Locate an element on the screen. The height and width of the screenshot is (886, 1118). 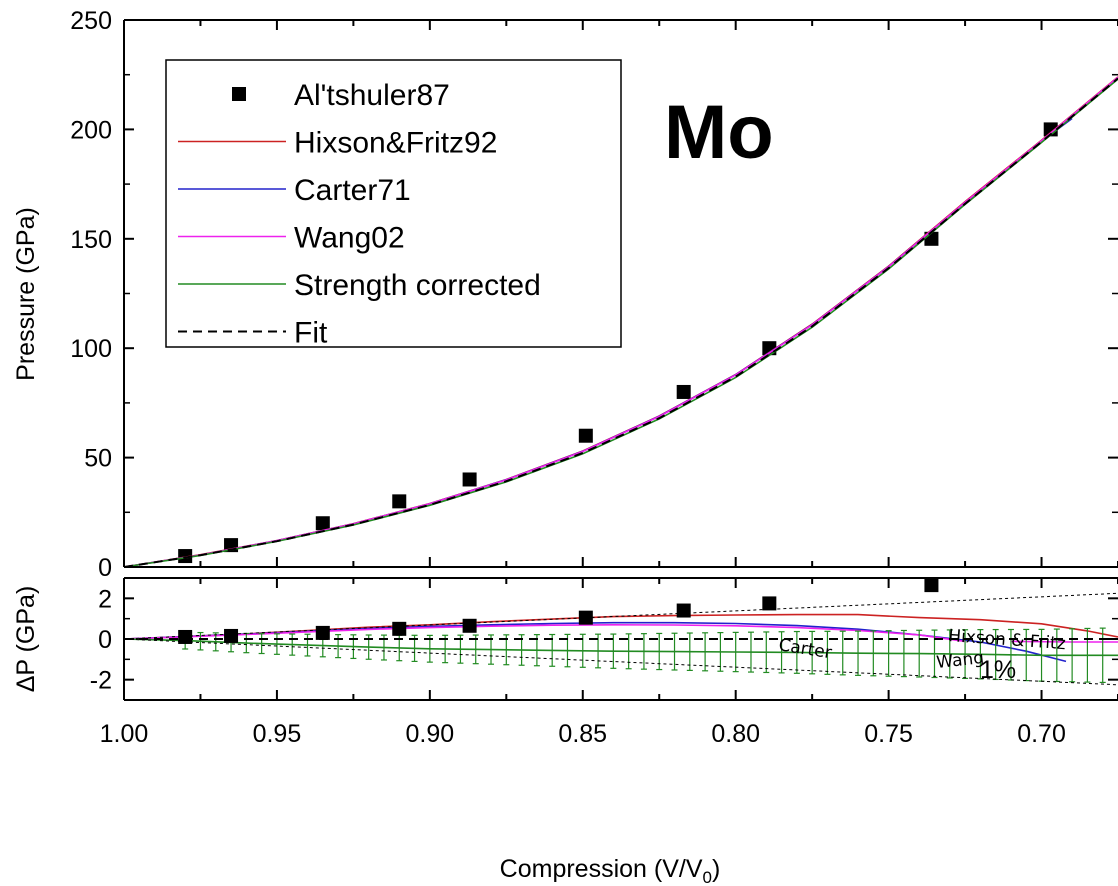
legend-label: Strength corrected is located at coordinates (417, 285).